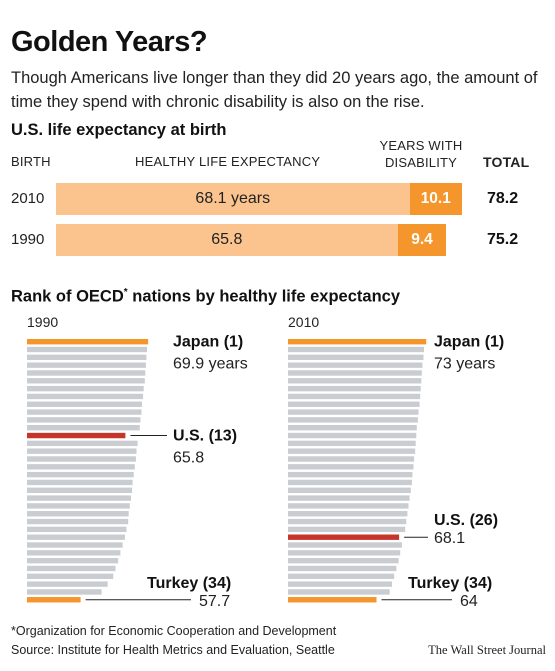 This screenshot has height=671, width=555. I want to click on birth-column-header: BIRTH, so click(31, 161).